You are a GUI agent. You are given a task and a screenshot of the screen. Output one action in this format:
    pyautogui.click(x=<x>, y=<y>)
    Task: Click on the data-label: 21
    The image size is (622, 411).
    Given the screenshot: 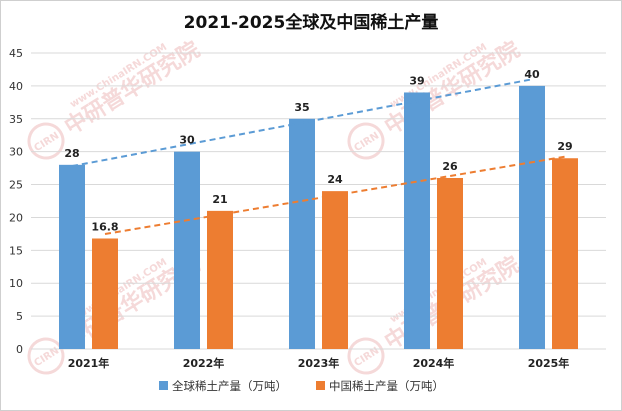 What is the action you would take?
    pyautogui.click(x=219, y=199)
    